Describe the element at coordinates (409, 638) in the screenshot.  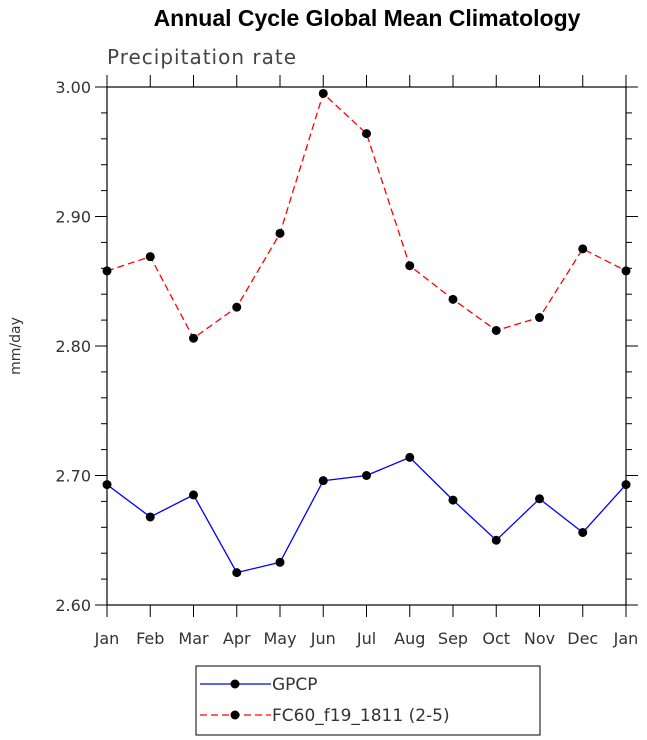
I see `x-tick-label: Aug` at that location.